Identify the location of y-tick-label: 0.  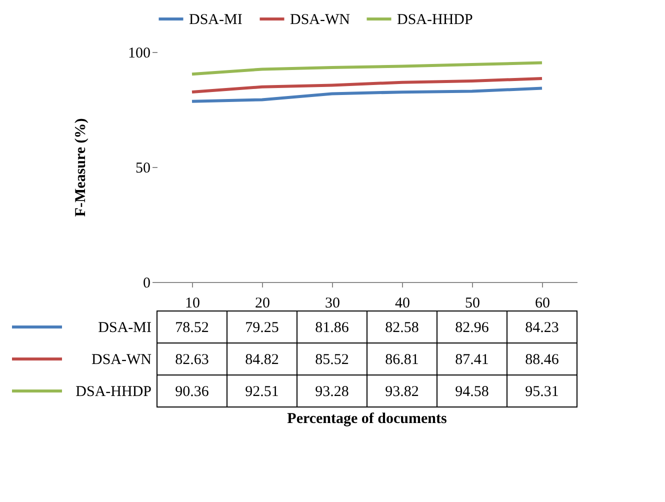
(146, 284).